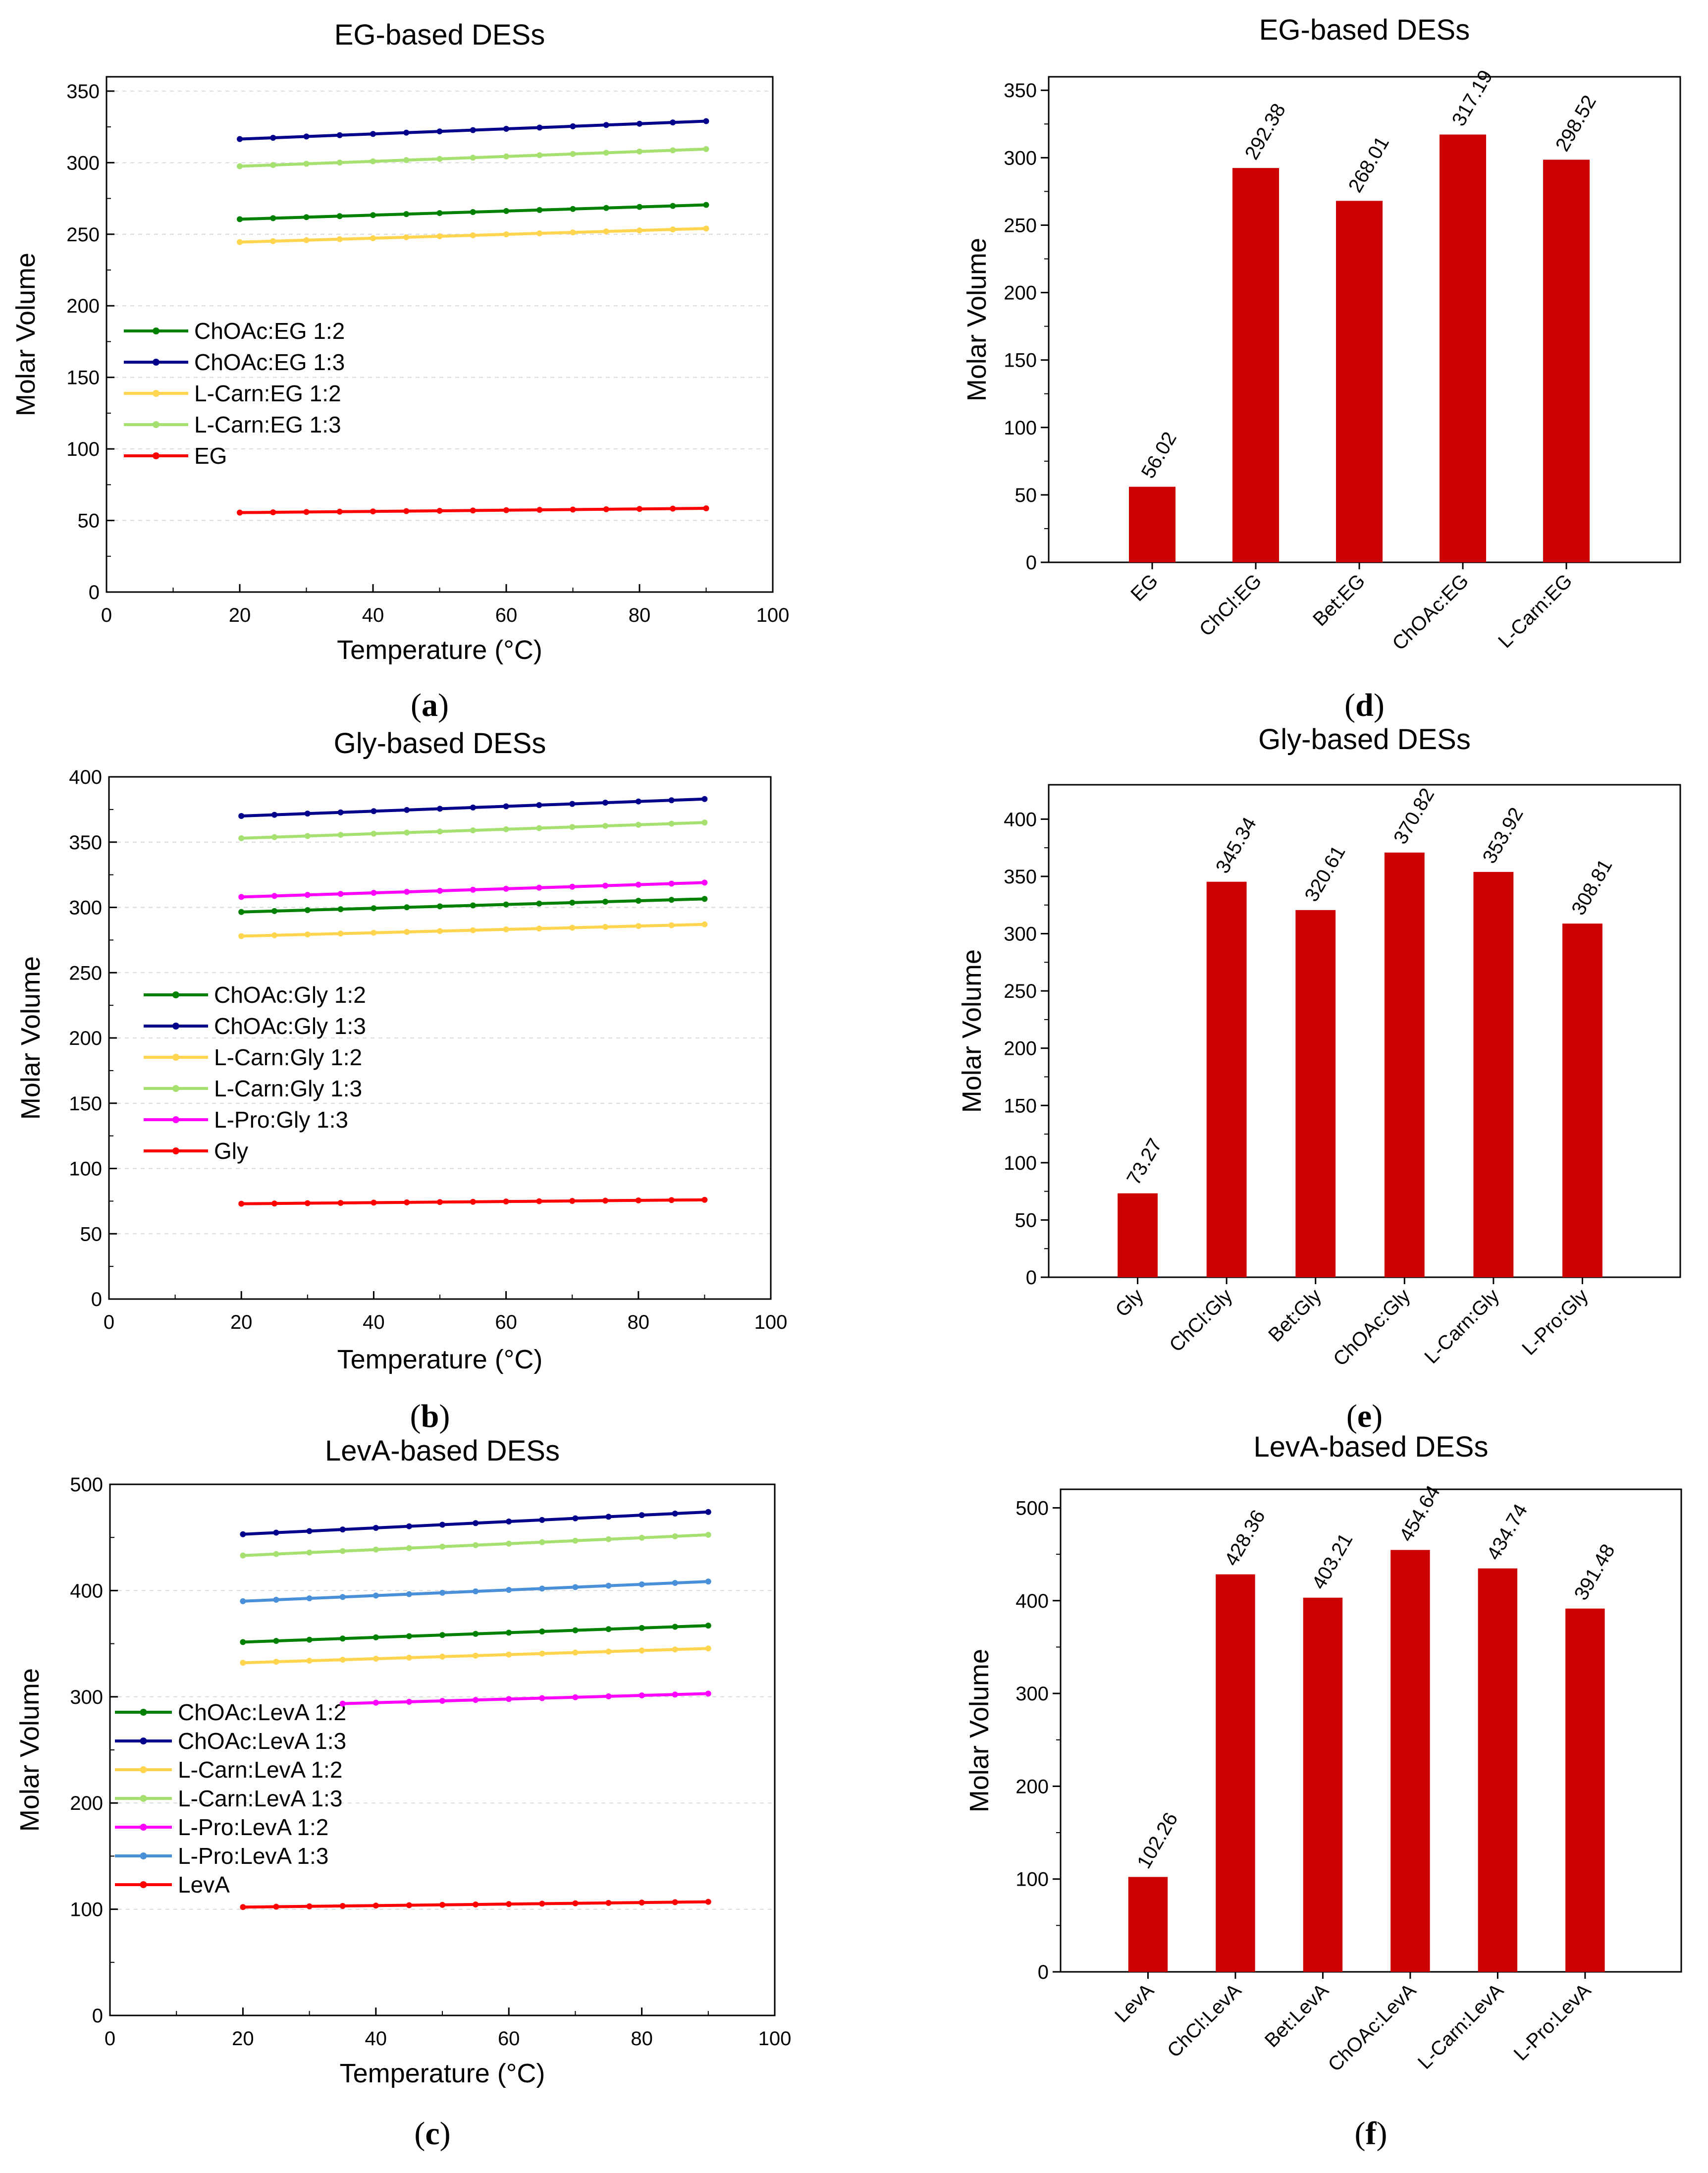 This screenshot has height=2173, width=1708. Describe the element at coordinates (1591, 887) in the screenshot. I see `bar-value-label: 308.81` at that location.